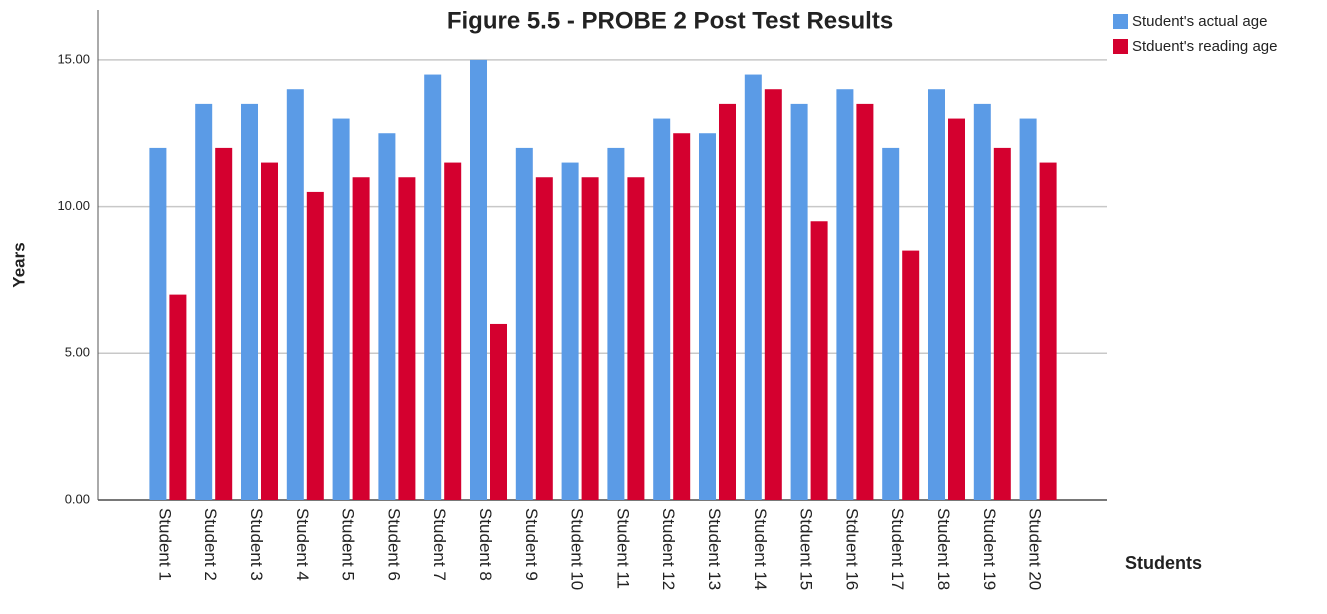  What do you see at coordinates (1163, 563) in the screenshot?
I see `x-axis-label: Students` at bounding box center [1163, 563].